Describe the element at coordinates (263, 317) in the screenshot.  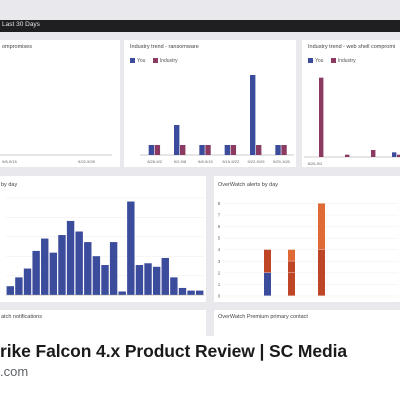
I see `card-title: OverWatch Premium primary contact` at that location.